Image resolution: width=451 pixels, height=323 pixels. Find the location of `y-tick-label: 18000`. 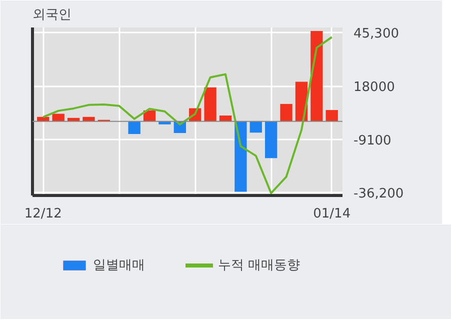

y-tick-label: 18000 is located at coordinates (374, 88).